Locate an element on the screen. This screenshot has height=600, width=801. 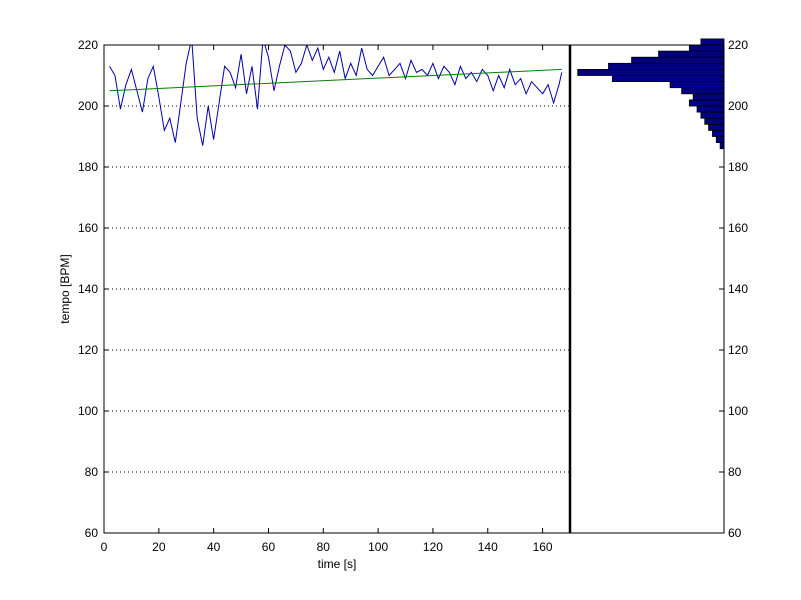
x-tick-label: 60 is located at coordinates (269, 547).